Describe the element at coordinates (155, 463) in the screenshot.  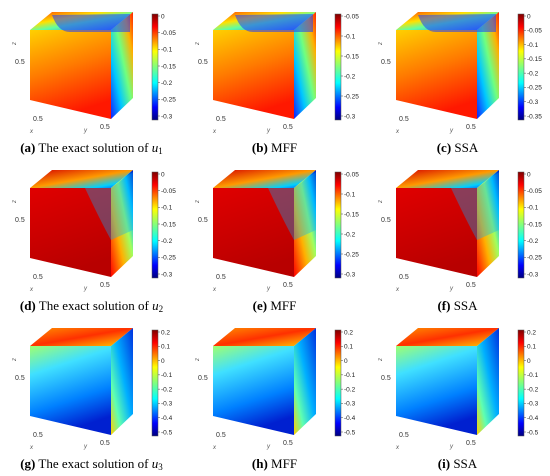
I see `panel-caption-variable: u` at that location.